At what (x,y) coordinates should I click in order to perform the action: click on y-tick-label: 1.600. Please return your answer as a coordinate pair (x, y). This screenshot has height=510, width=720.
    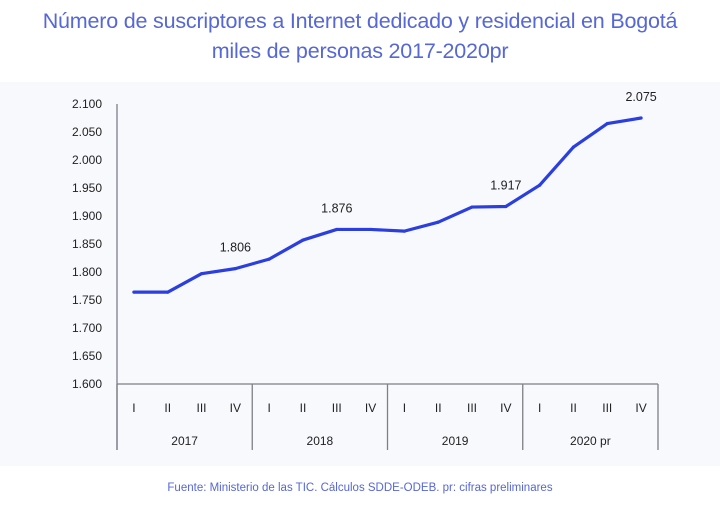
    Looking at the image, I should click on (87, 384).